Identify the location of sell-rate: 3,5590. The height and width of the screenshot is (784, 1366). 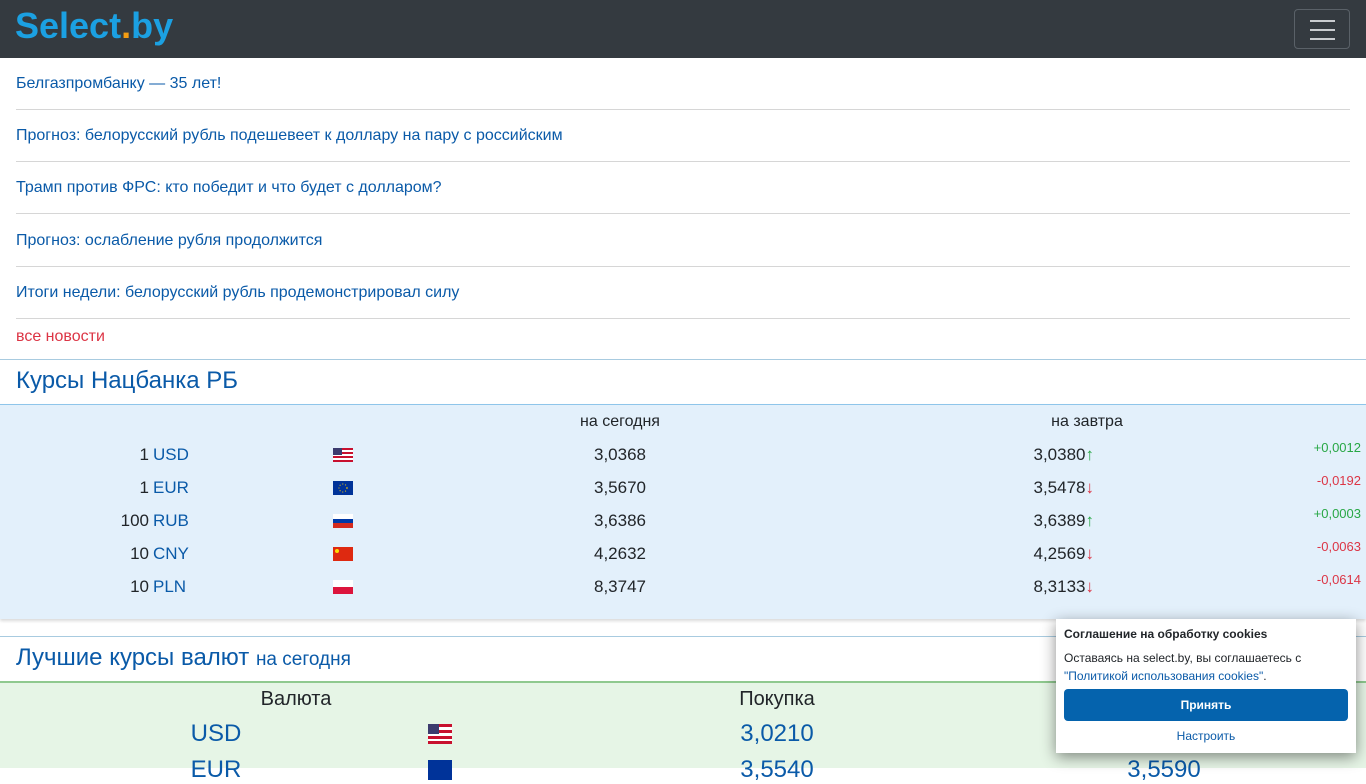
(1164, 769).